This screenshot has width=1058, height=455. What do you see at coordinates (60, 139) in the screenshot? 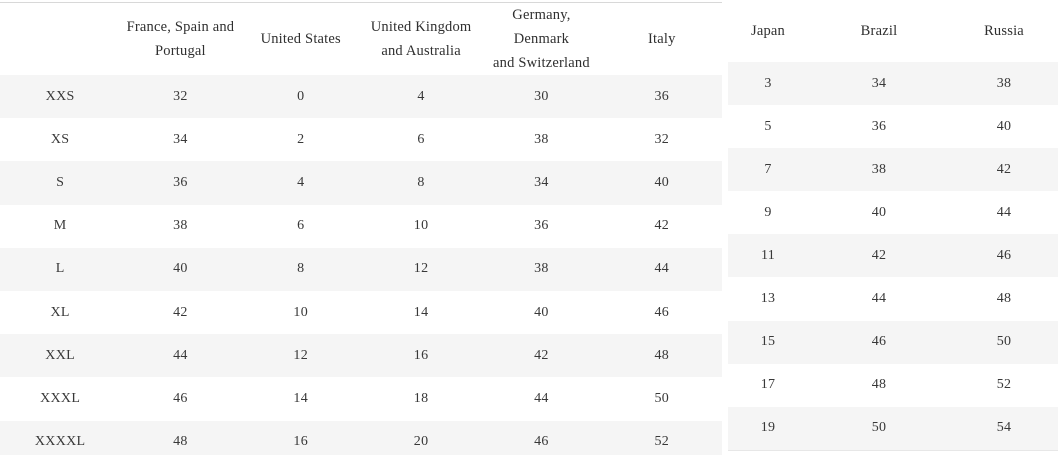
I see `size-label-cell: XS` at bounding box center [60, 139].